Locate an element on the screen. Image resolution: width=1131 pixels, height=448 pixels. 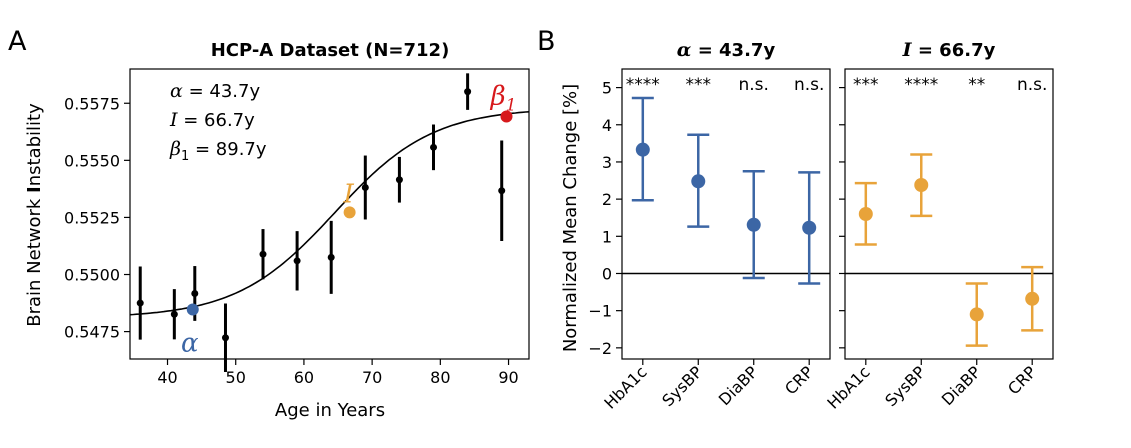
annotation-value: = 66.7y is located at coordinates (217, 120).